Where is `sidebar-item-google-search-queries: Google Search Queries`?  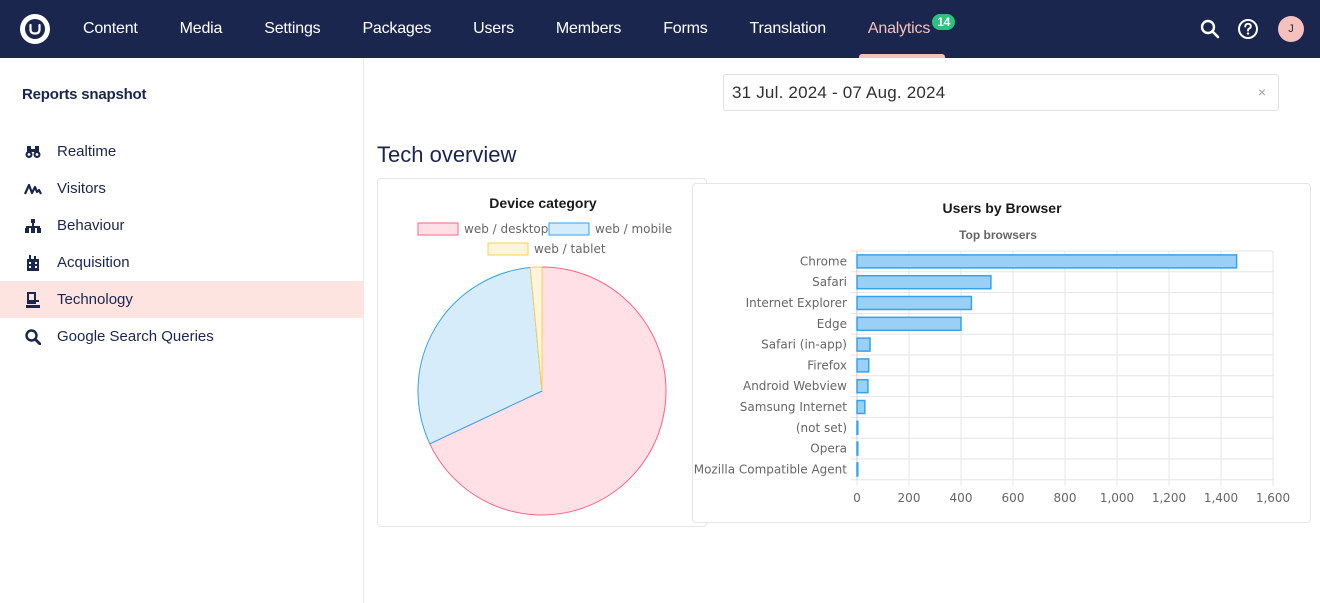
sidebar-item-google-search-queries: Google Search Queries is located at coordinates (182, 336).